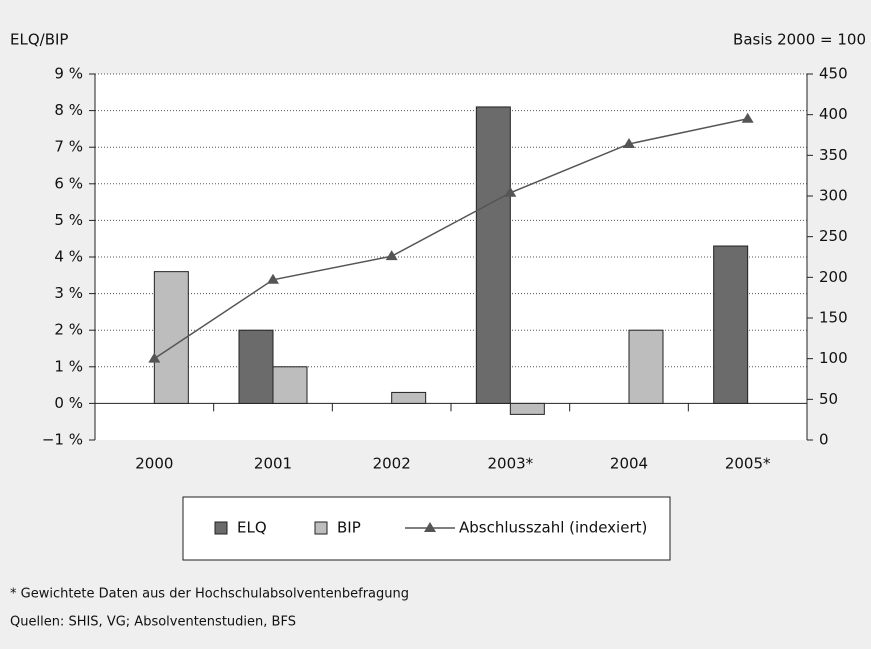  What do you see at coordinates (553, 528) in the screenshot?
I see `legend-label: Abschlusszahl (indexiert)` at bounding box center [553, 528].